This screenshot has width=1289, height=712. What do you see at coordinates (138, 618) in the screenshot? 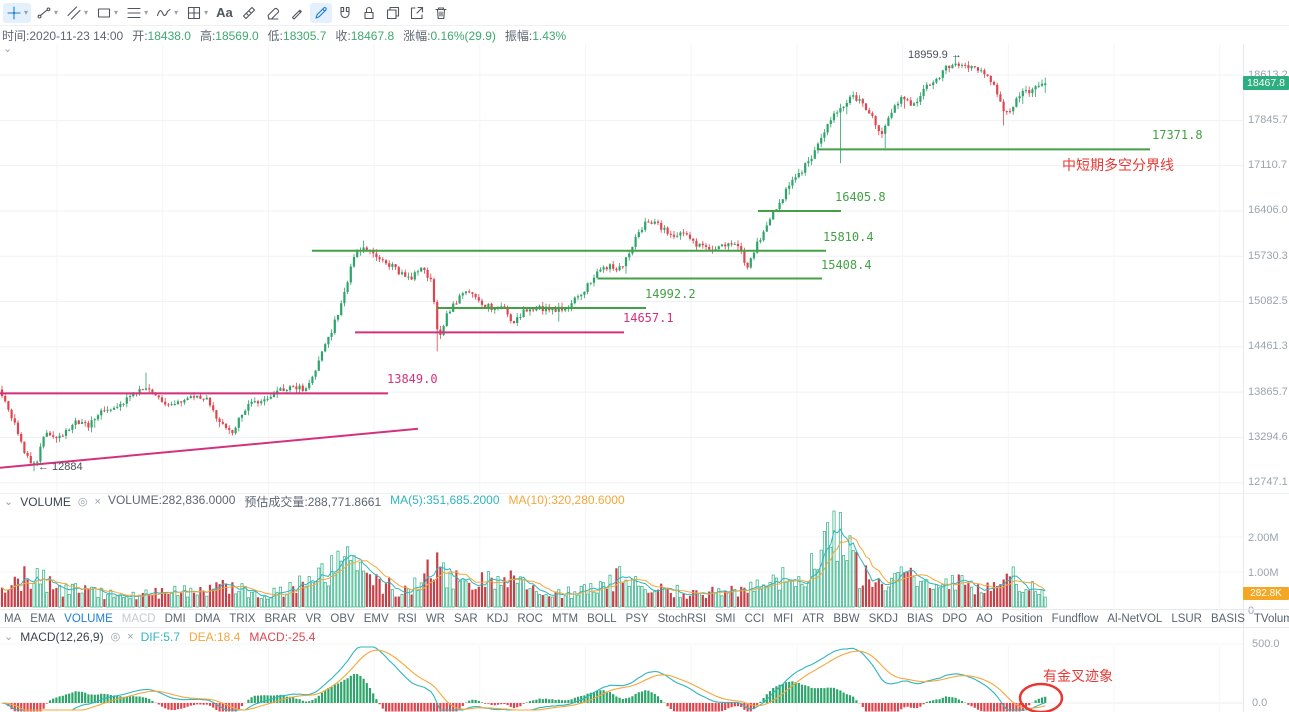
I see `tab-macd: MACD` at bounding box center [138, 618].